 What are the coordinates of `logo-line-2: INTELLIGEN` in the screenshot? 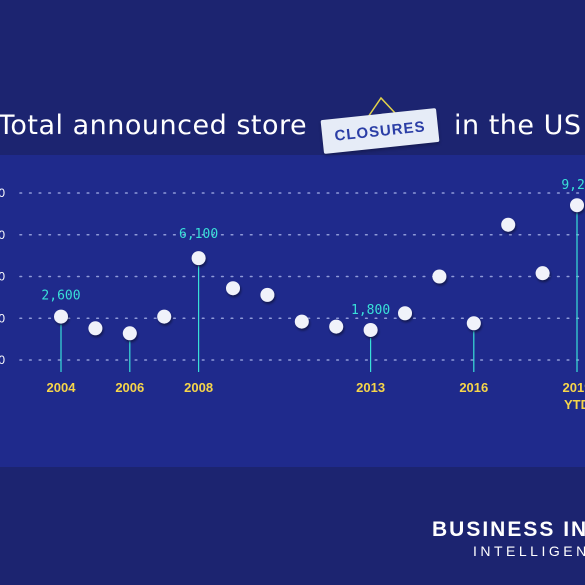 It's located at (529, 551).